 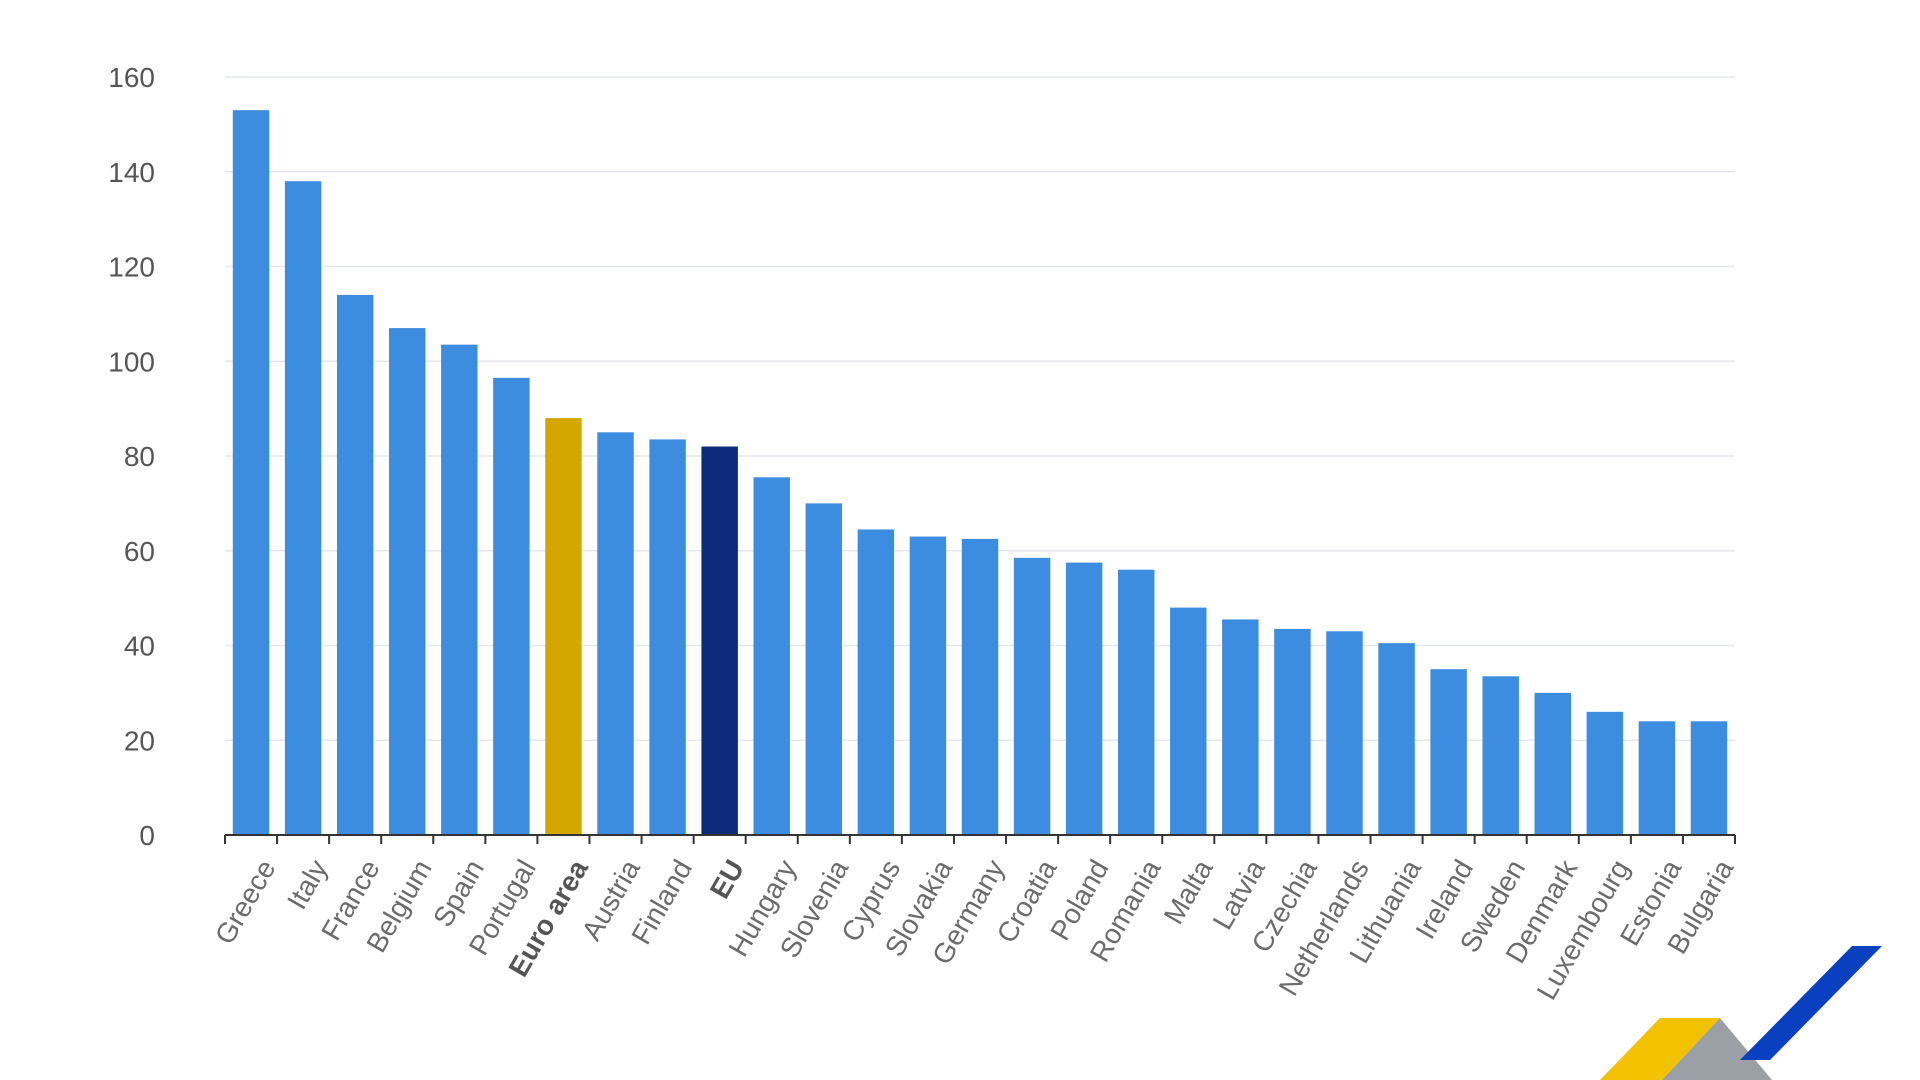 I want to click on bar-croatia, so click(x=1032, y=696).